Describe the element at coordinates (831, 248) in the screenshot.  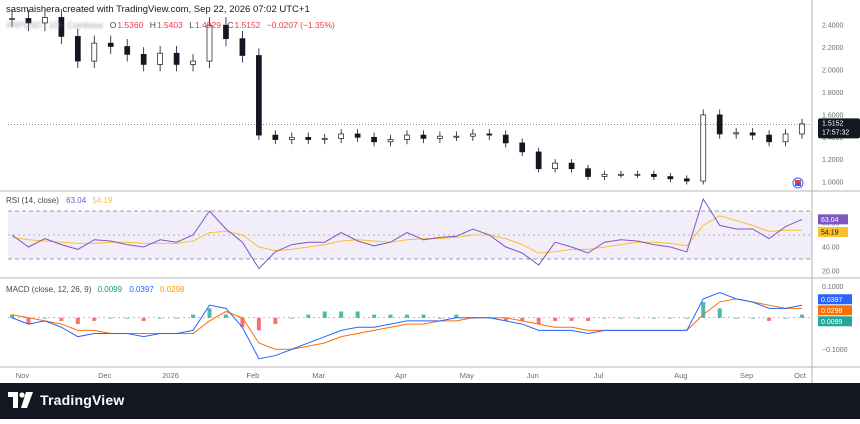
I see `rsi-y-tick-label: 40.00` at that location.